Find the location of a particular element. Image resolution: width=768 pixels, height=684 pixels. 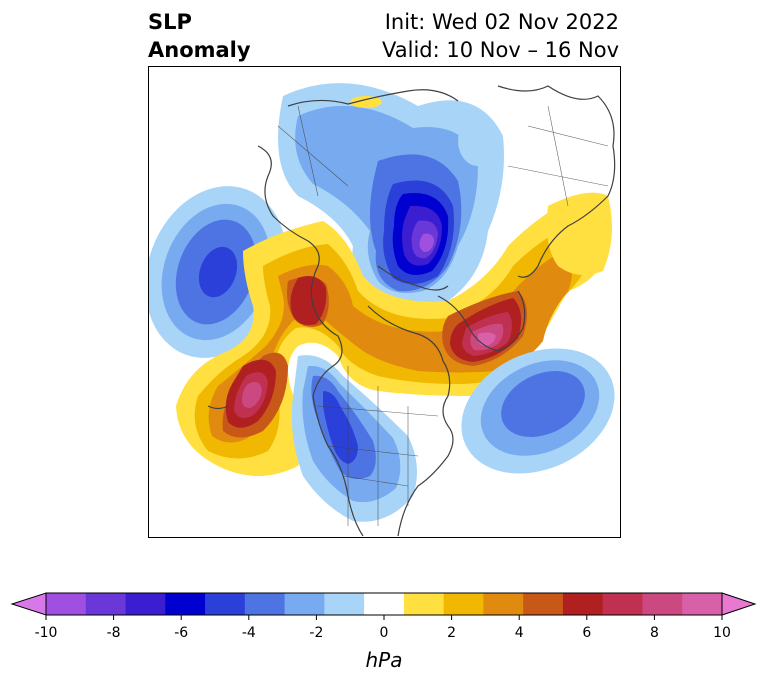

colorbar-tick-label: -6 is located at coordinates (181, 633).